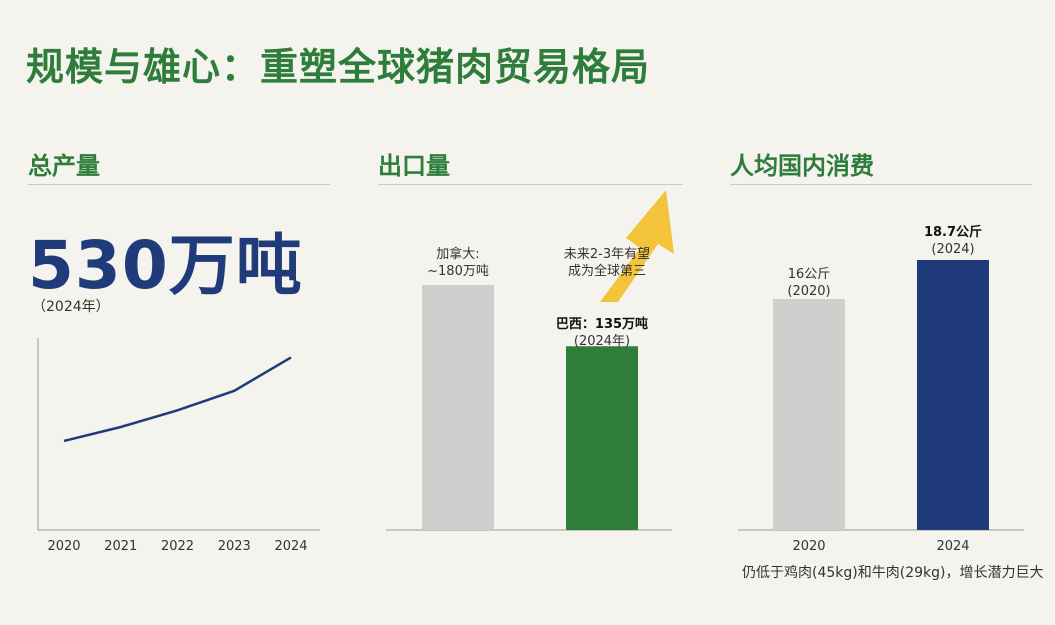 This screenshot has height=625, width=1055. Describe the element at coordinates (881, 184) in the screenshot. I see `consumption-divider` at that location.